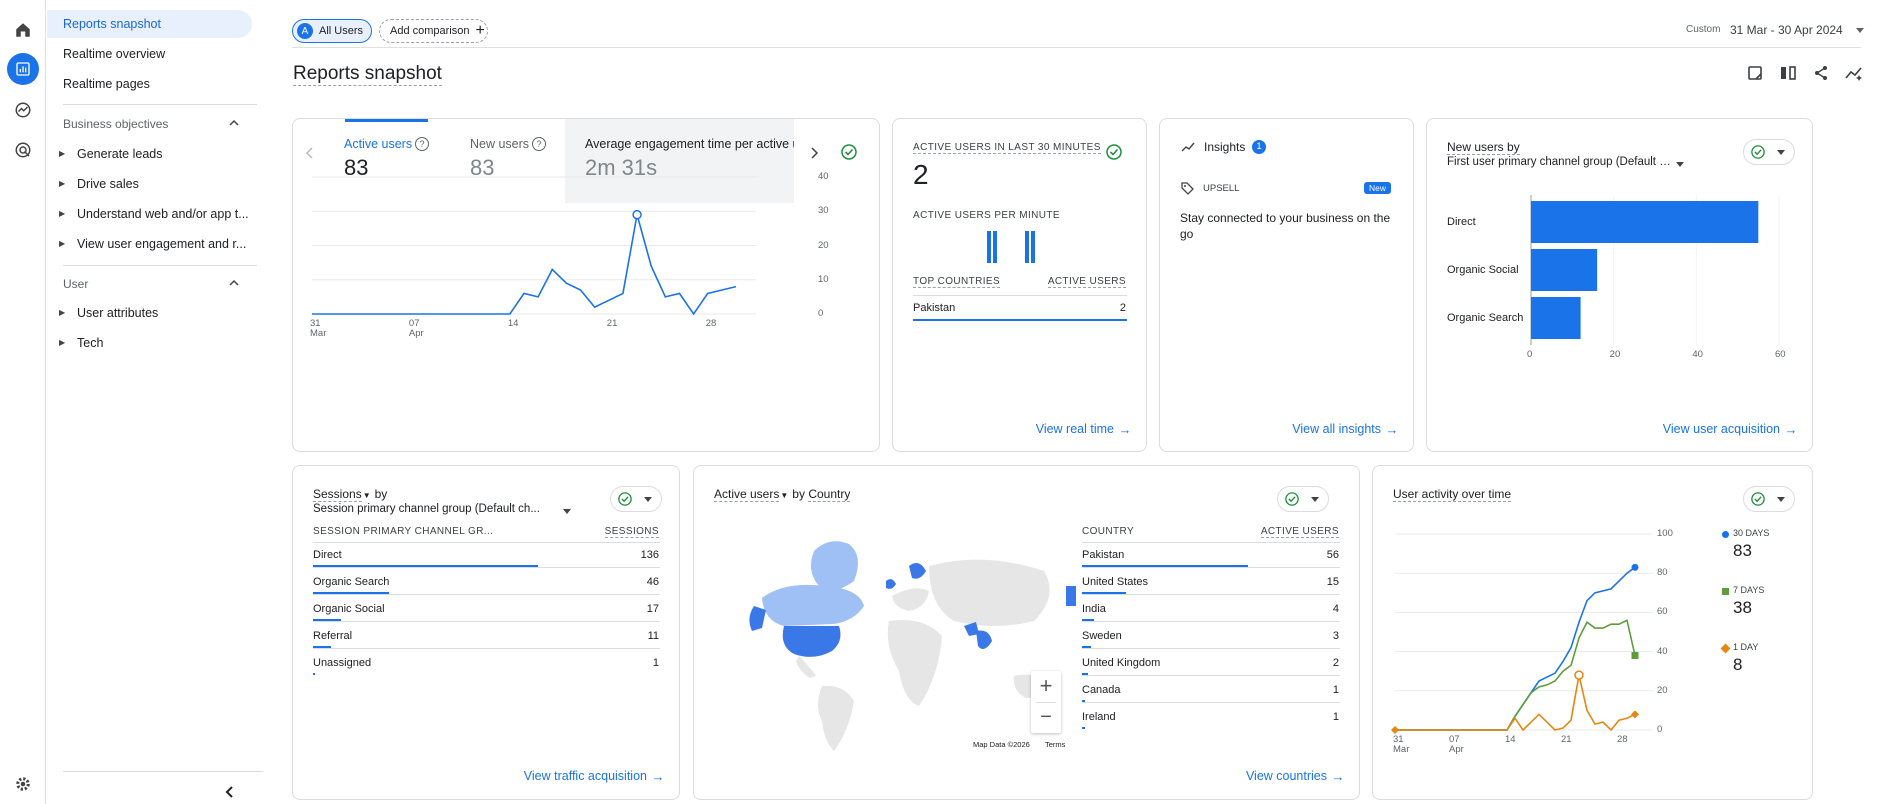 The height and width of the screenshot is (804, 1897). I want to click on series-start-point, so click(1395, 730).